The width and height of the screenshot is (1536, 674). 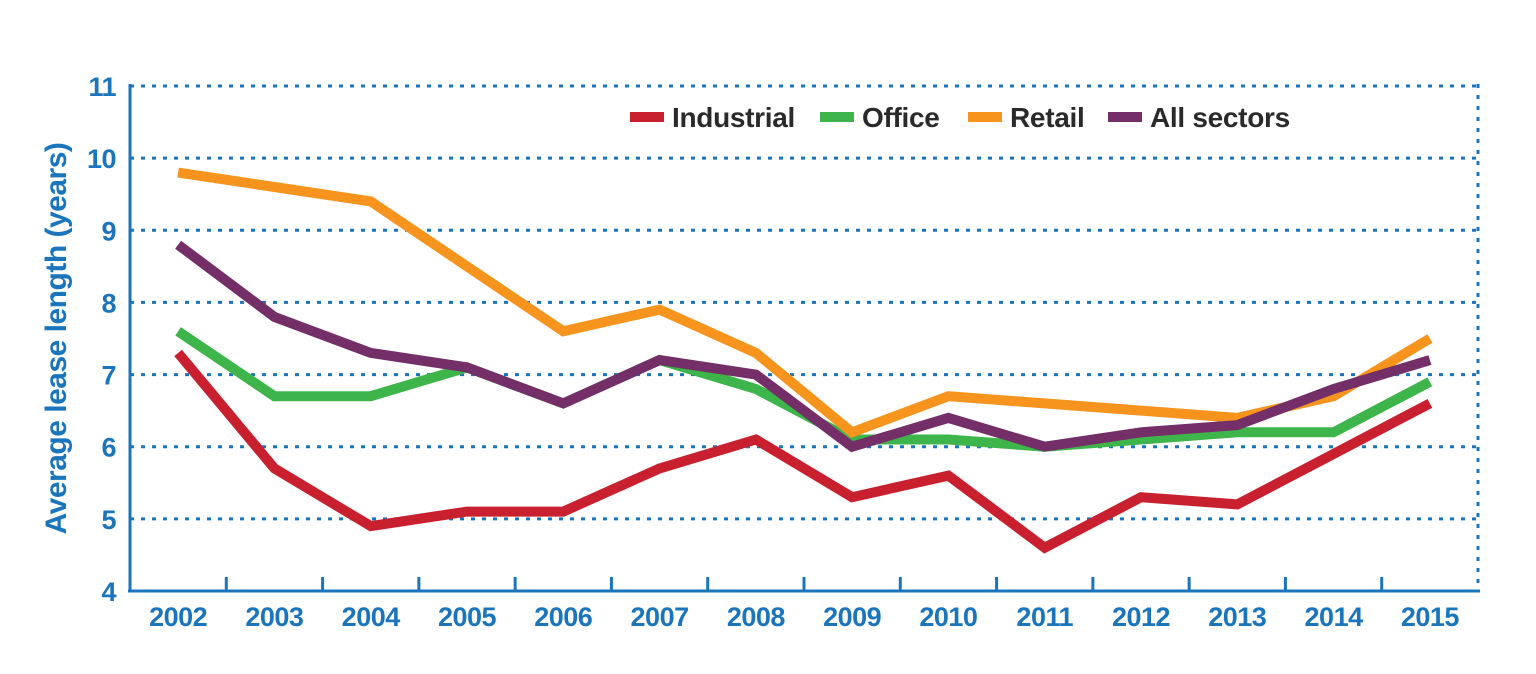 What do you see at coordinates (1141, 617) in the screenshot?
I see `x-tick-label: 2012` at bounding box center [1141, 617].